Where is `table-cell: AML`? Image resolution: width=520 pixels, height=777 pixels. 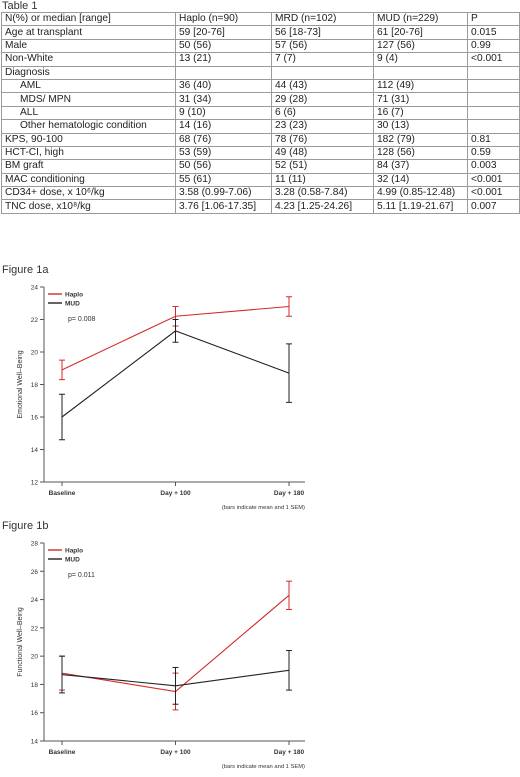 table-cell: AML is located at coordinates (88, 86).